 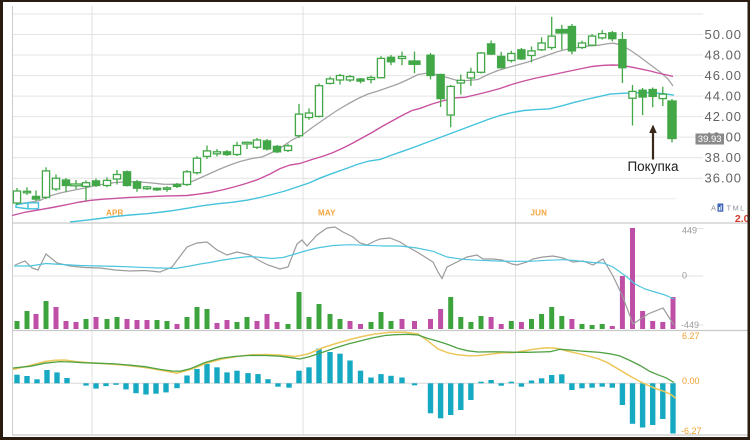 I want to click on svg-text: JUN, so click(x=539, y=213).